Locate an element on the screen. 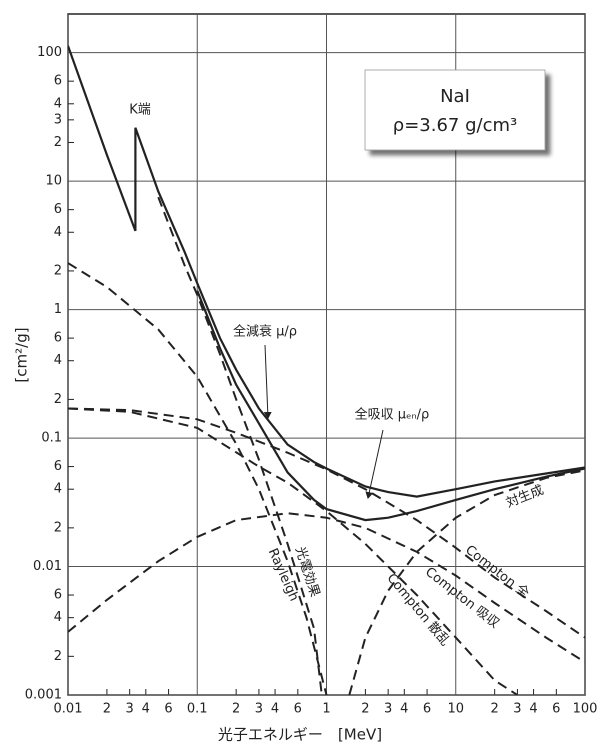  x-tick-label: 100 is located at coordinates (585, 709).